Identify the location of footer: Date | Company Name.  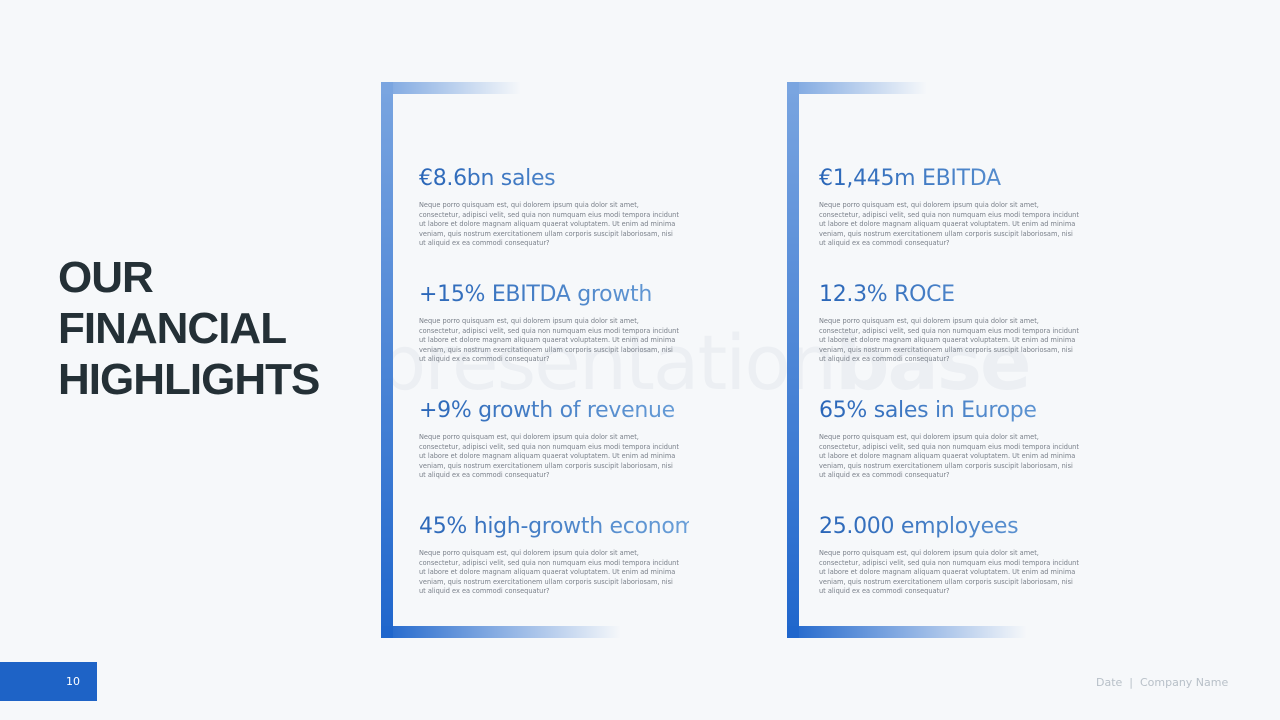
(1162, 682).